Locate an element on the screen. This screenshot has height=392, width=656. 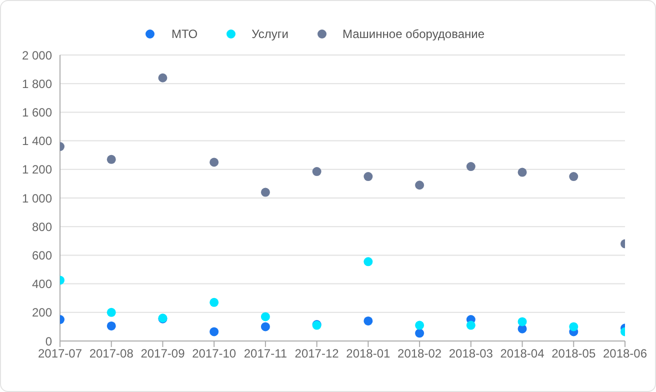
y-tick-label: 200 is located at coordinates (42, 313).